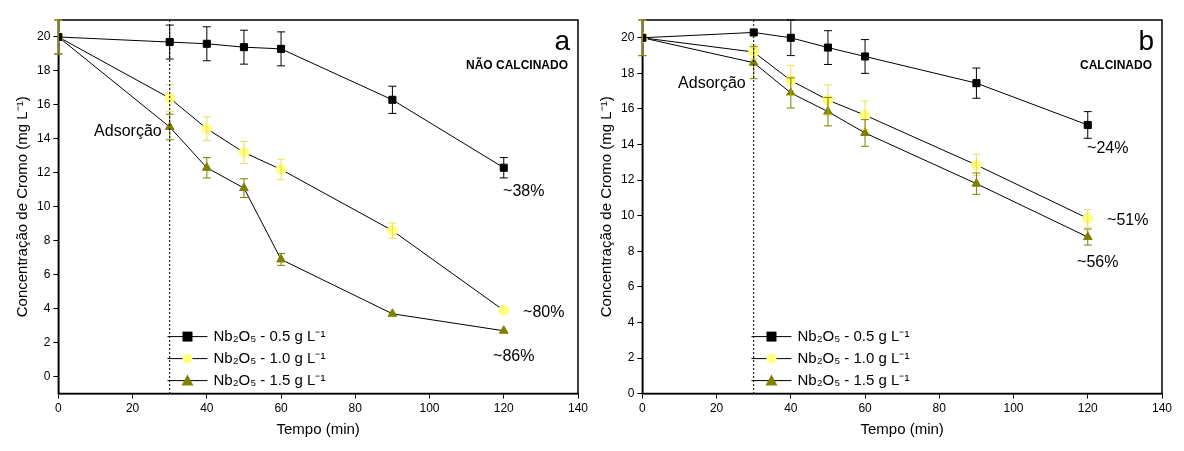 This screenshot has width=1184, height=451. Describe the element at coordinates (544, 311) in the screenshot. I see `annotation: ~80%` at that location.